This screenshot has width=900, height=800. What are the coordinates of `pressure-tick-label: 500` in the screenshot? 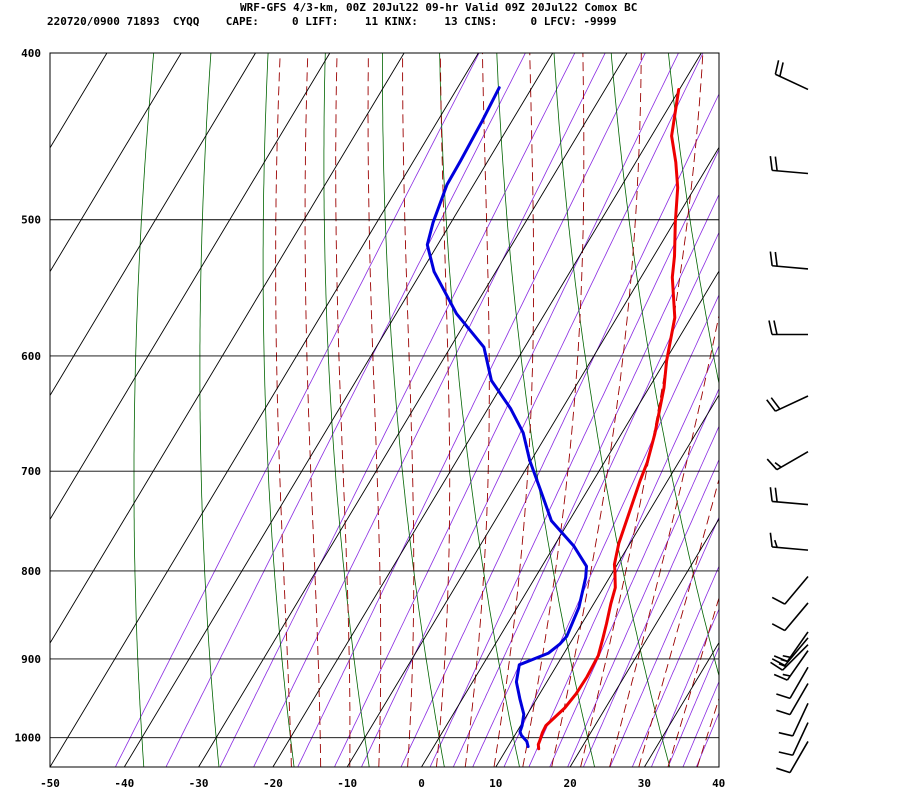 It's located at (31, 220).